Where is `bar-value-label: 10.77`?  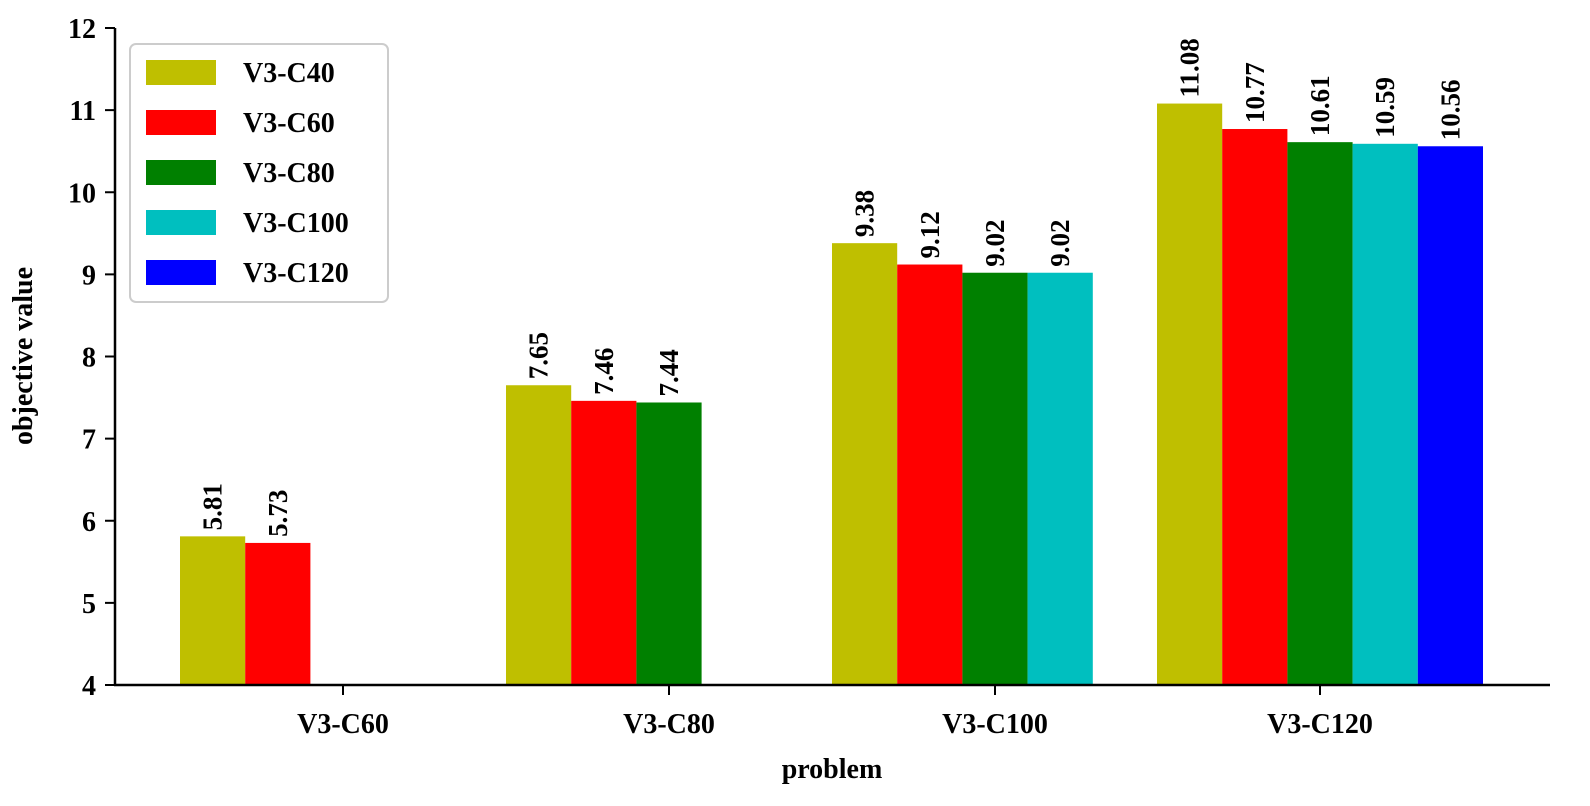 bar-value-label: 10.77 is located at coordinates (1255, 92).